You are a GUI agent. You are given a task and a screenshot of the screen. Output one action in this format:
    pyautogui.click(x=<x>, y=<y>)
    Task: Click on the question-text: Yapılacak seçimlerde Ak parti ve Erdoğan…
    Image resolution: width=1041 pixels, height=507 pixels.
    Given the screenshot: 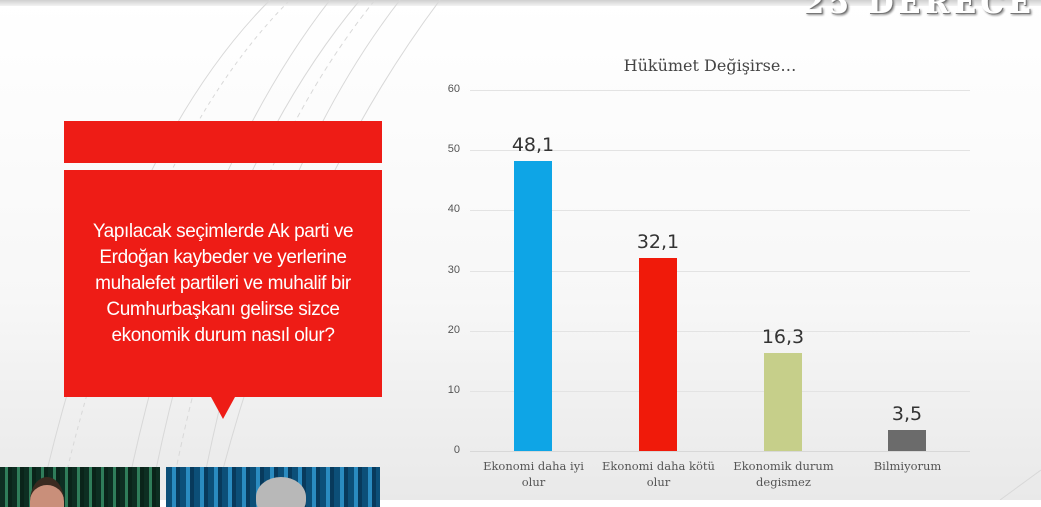 What is the action you would take?
    pyautogui.click(x=223, y=283)
    